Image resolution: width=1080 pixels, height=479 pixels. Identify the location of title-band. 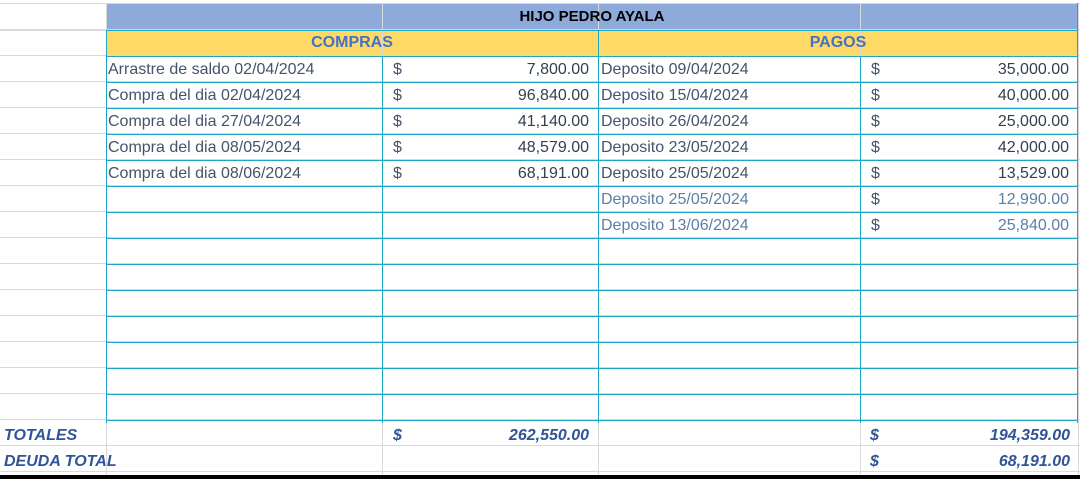
(592, 16).